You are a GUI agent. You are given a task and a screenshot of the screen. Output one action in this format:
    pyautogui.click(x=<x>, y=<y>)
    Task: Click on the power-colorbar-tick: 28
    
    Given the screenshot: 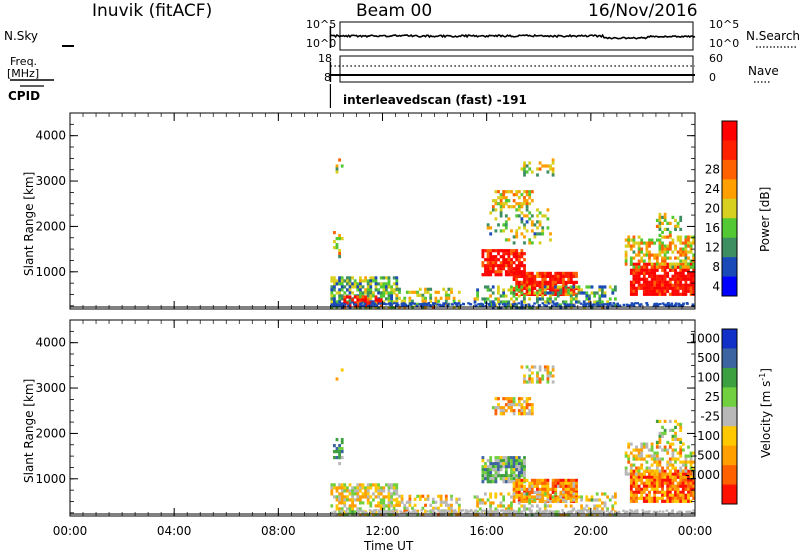 What is the action you would take?
    pyautogui.click(x=712, y=170)
    